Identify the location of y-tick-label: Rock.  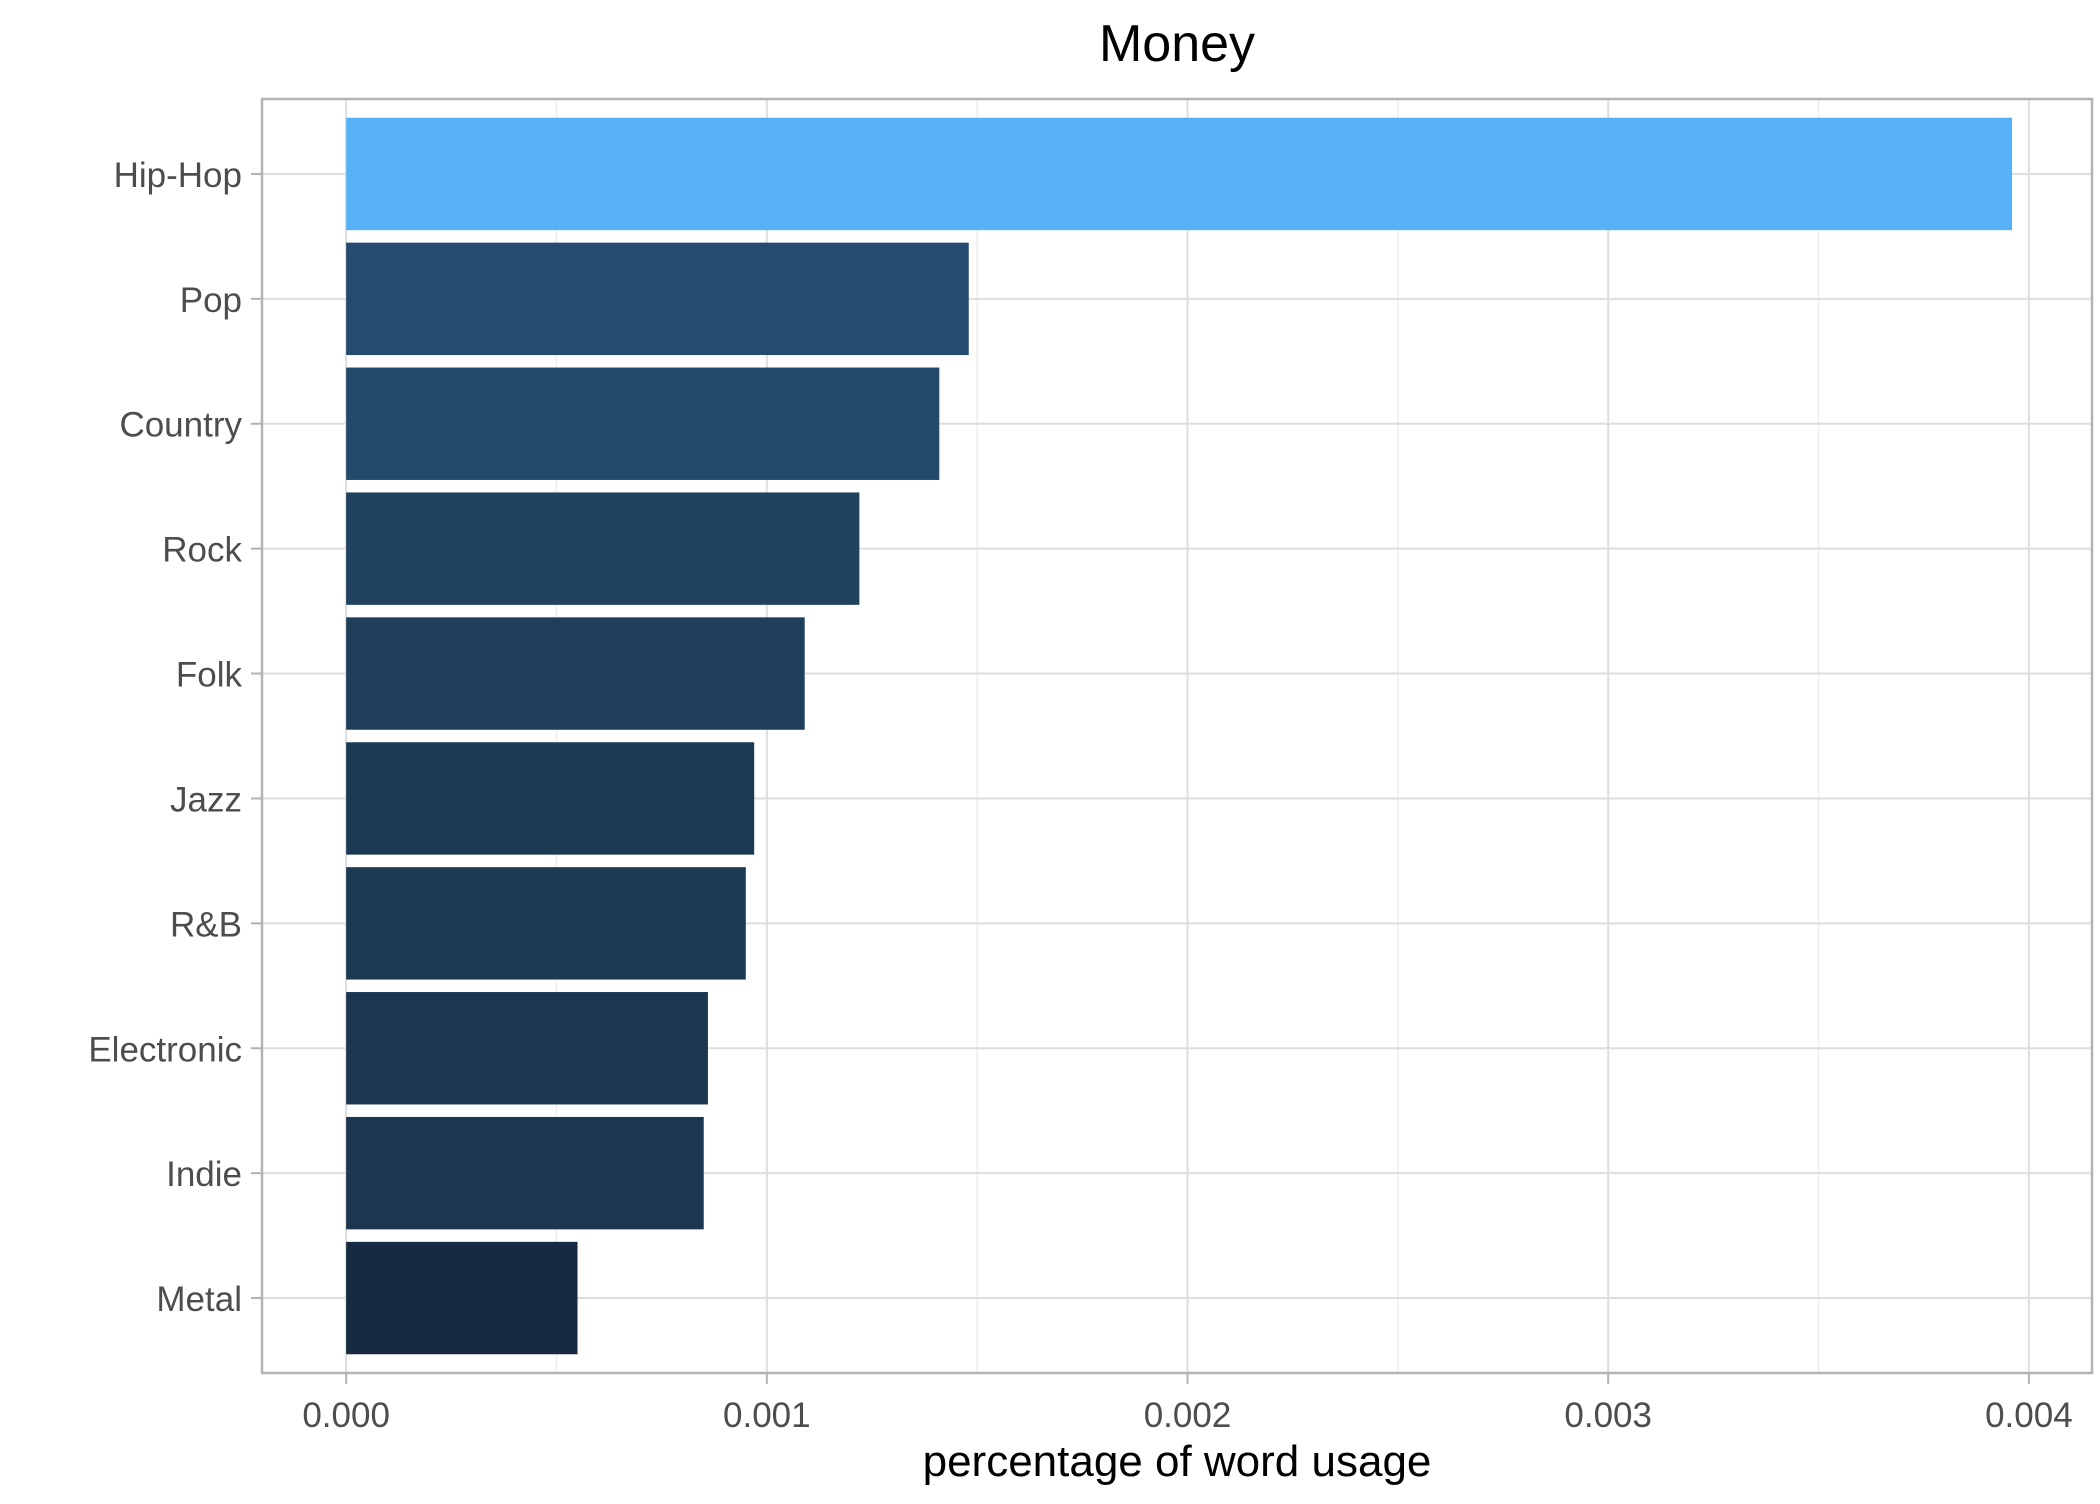
(202, 550).